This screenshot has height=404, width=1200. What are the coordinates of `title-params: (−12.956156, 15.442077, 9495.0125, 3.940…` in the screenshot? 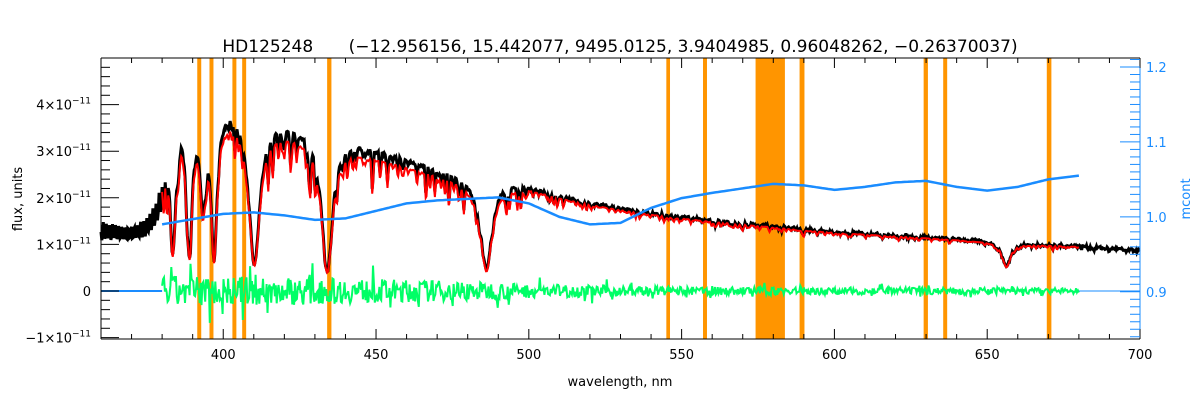 It's located at (683, 47).